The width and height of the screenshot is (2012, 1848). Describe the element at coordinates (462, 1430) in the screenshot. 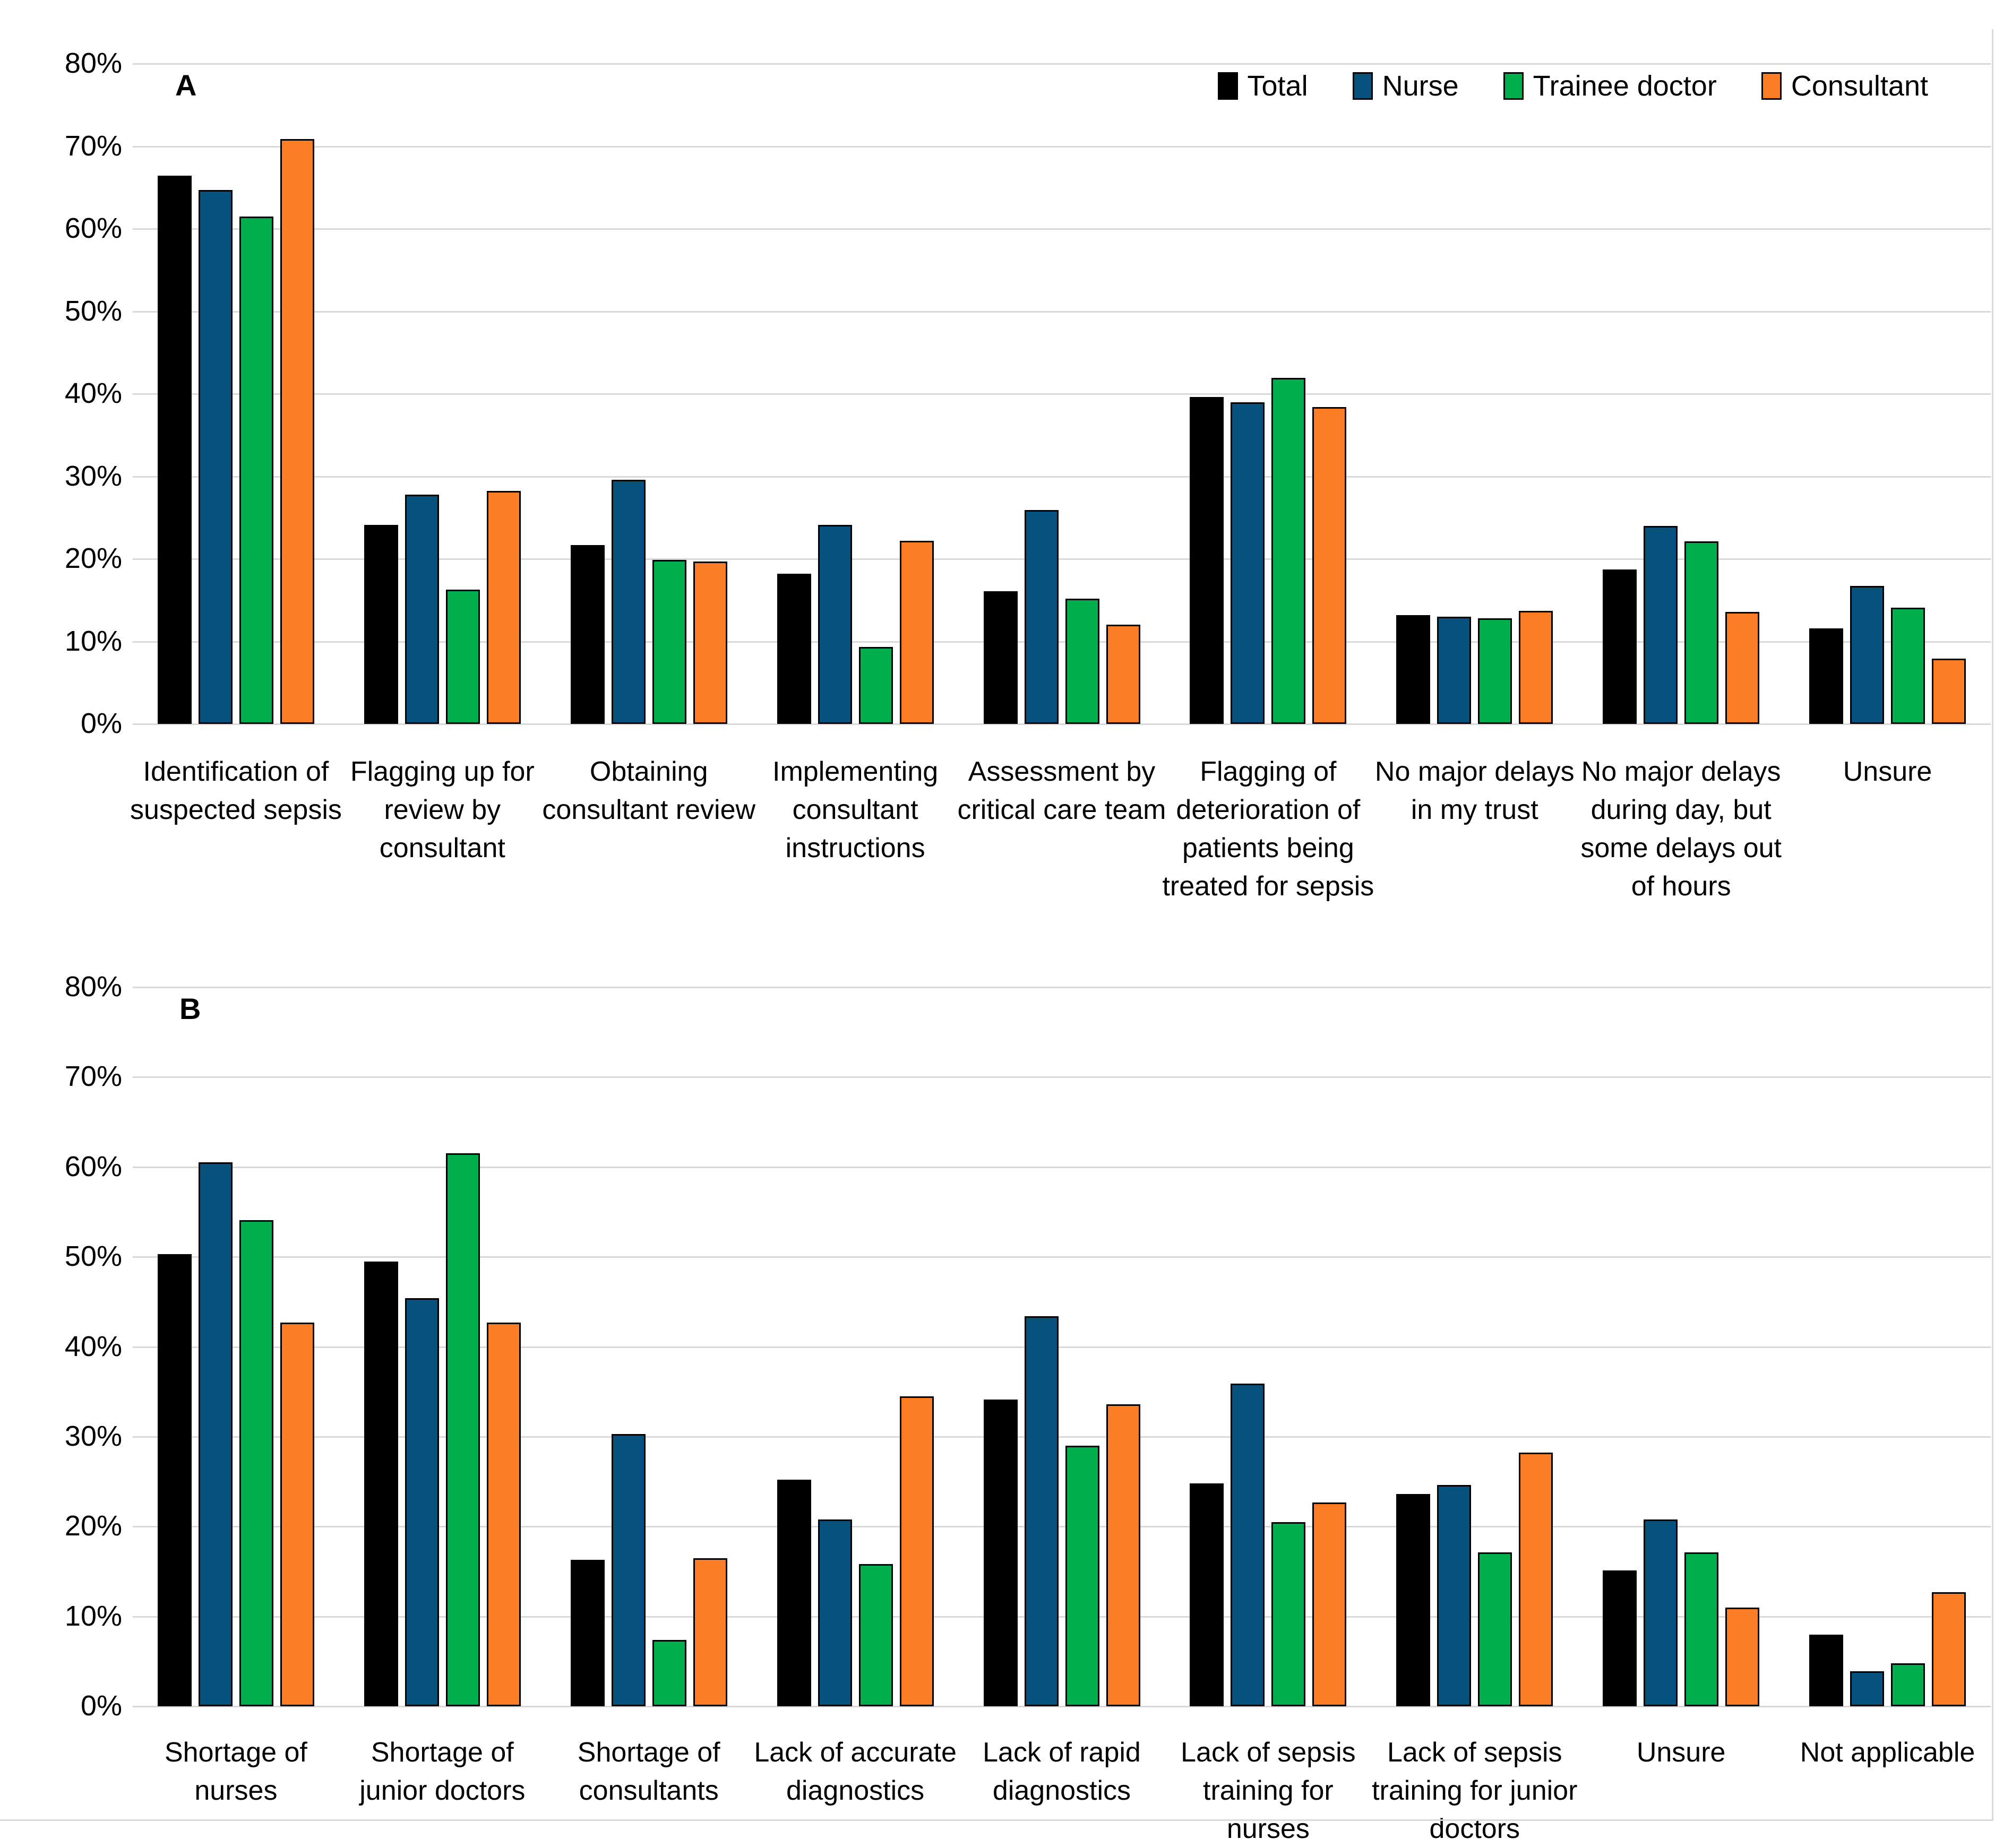

I see `bar-trainee-doctor-cat2` at that location.